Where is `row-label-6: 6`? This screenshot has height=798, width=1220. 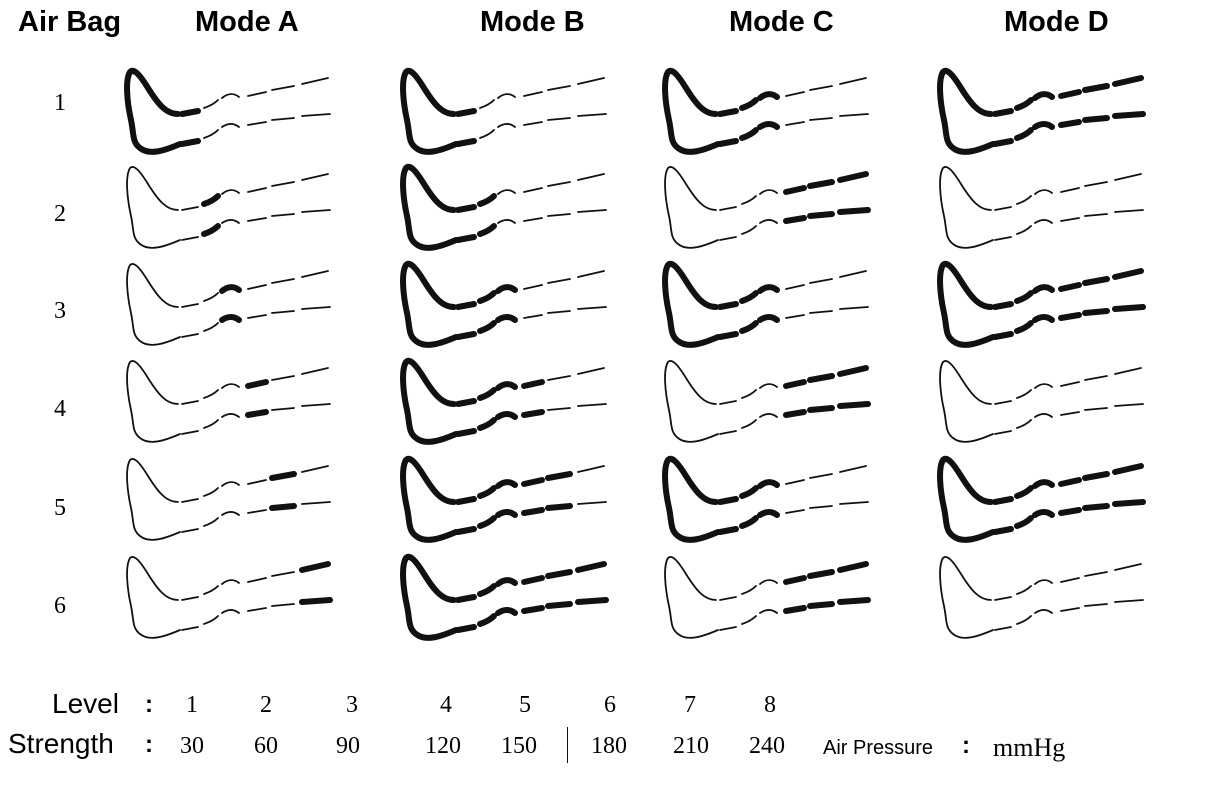 row-label-6: 6 is located at coordinates (60, 606).